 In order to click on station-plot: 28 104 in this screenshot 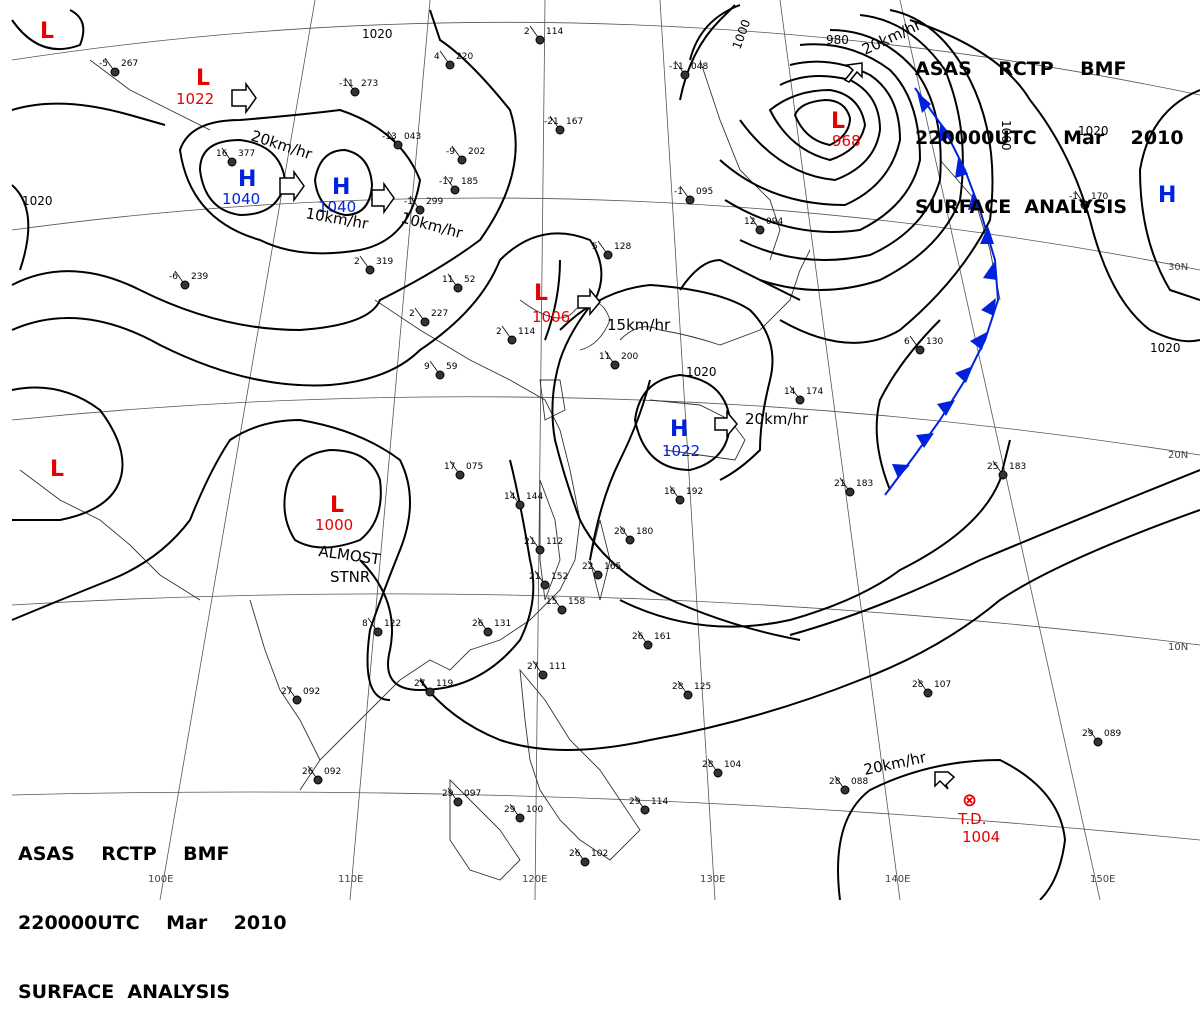, I will do `click(721, 768)`.